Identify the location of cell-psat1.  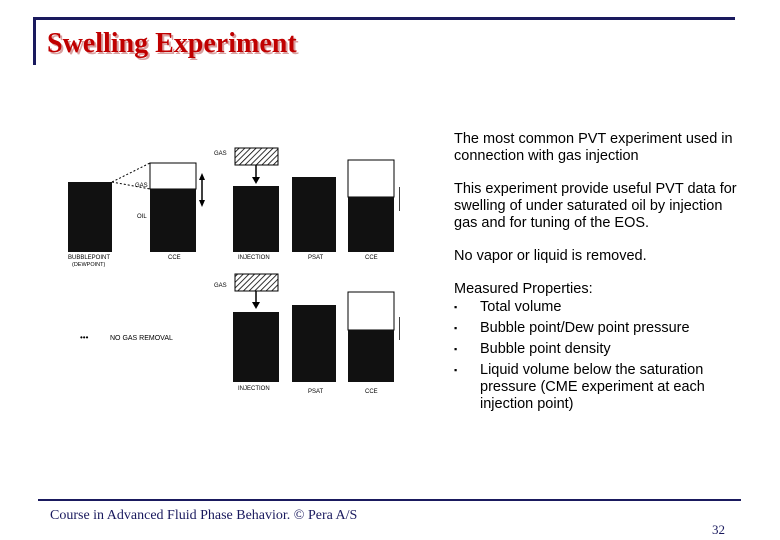
(314, 214).